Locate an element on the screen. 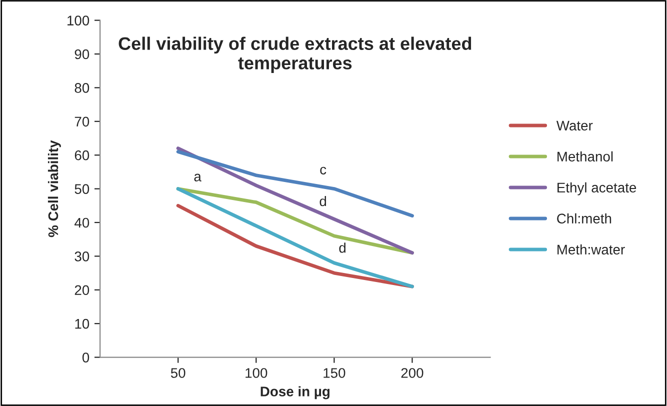 The width and height of the screenshot is (667, 406). legend-label: Chl:meth is located at coordinates (584, 218).